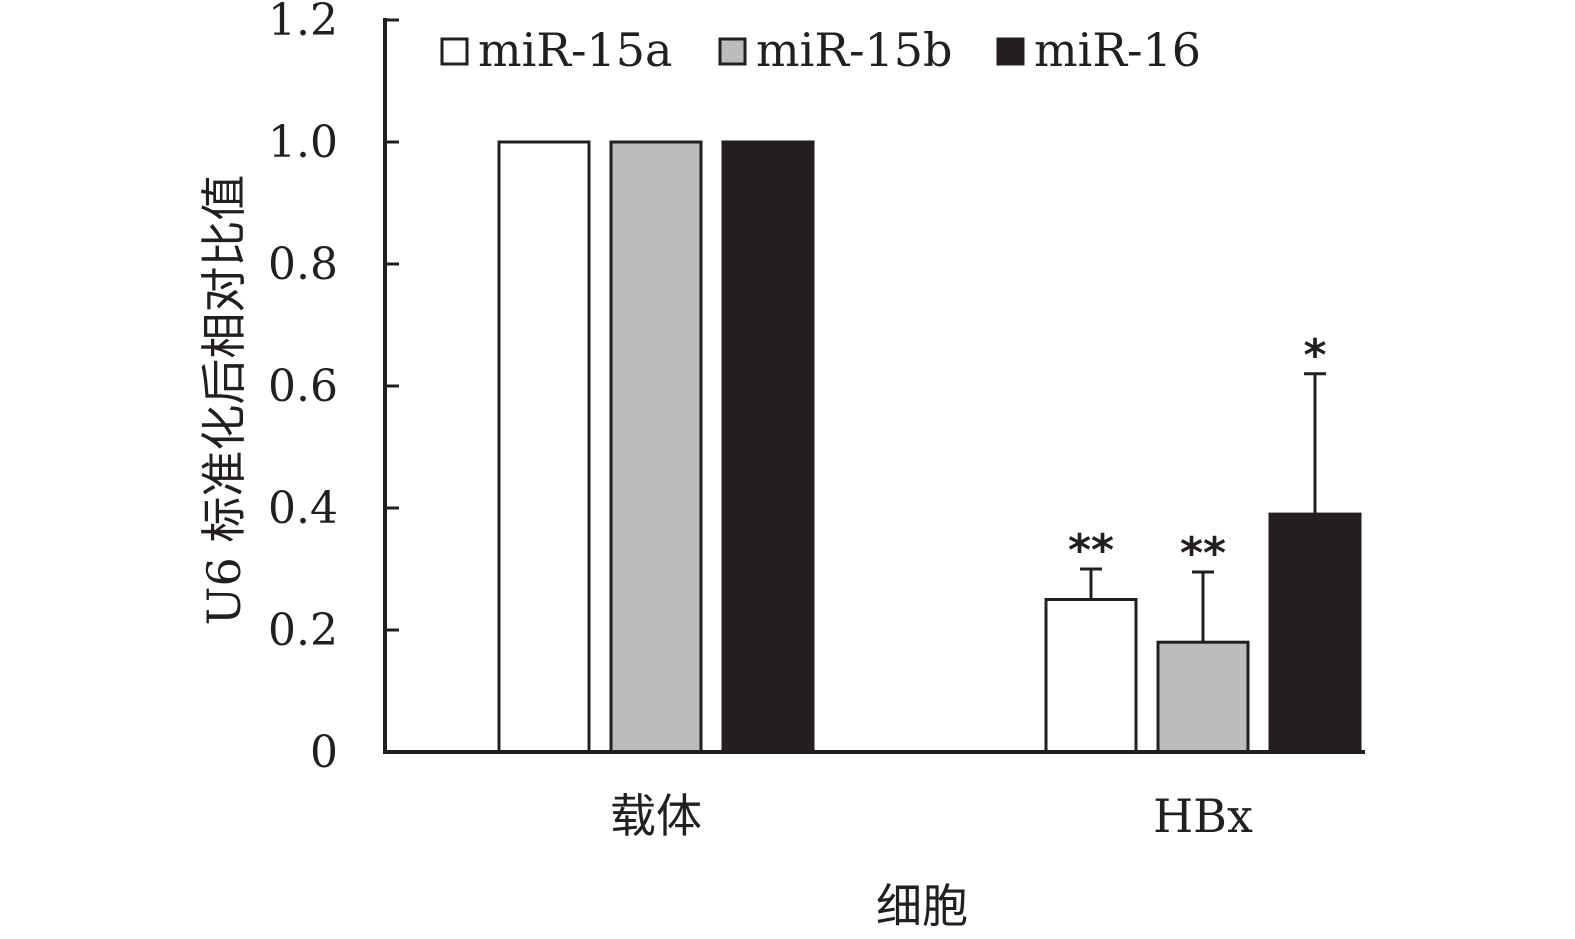 The width and height of the screenshot is (1575, 939). I want to click on y-tick-label: 0.4, so click(303, 508).